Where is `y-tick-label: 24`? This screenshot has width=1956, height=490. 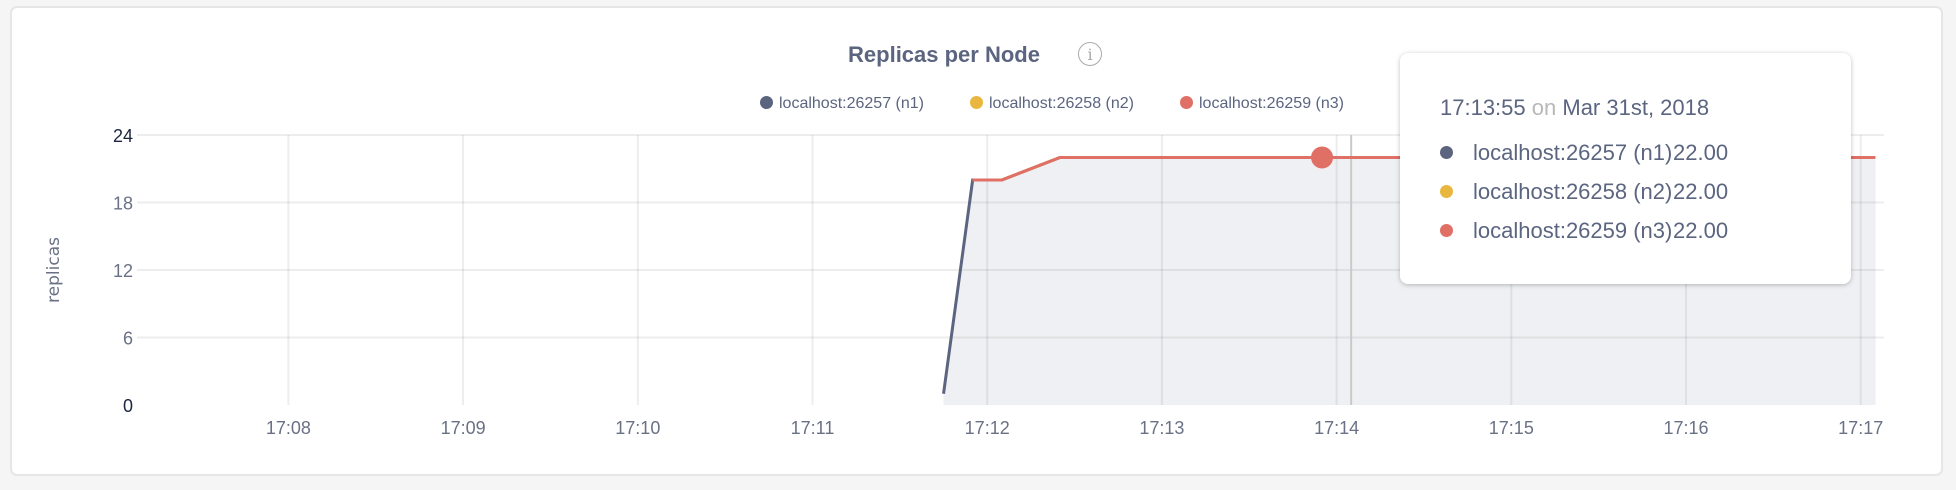 y-tick-label: 24 is located at coordinates (123, 136).